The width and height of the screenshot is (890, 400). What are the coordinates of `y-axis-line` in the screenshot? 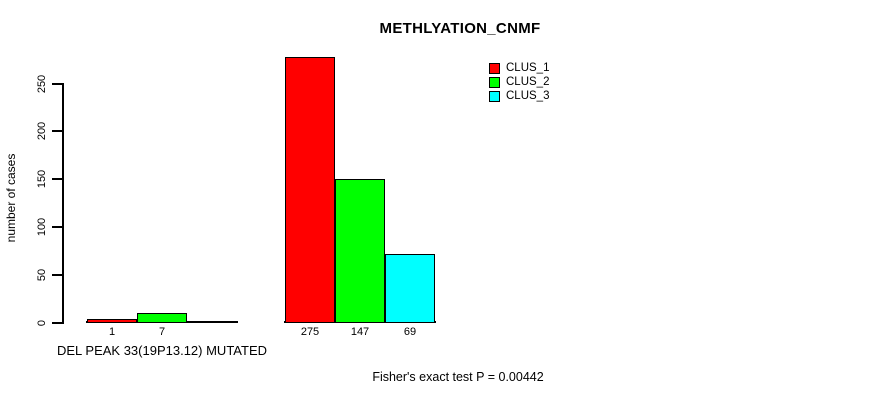 It's located at (63, 203).